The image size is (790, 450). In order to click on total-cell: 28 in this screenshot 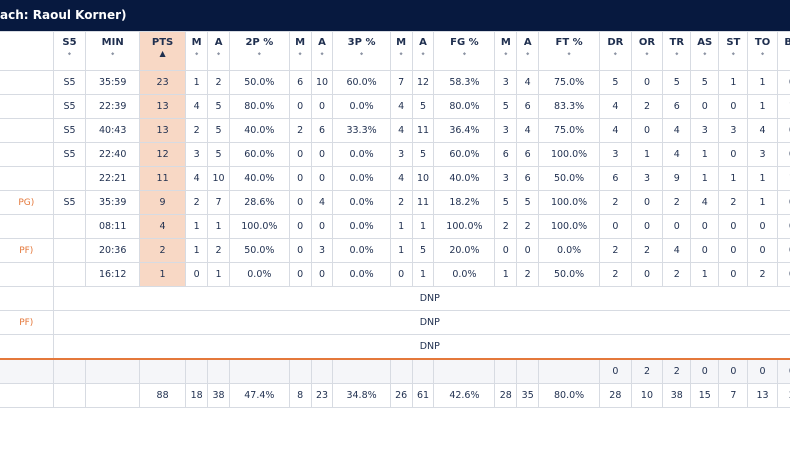, I will do `click(615, 395)`.